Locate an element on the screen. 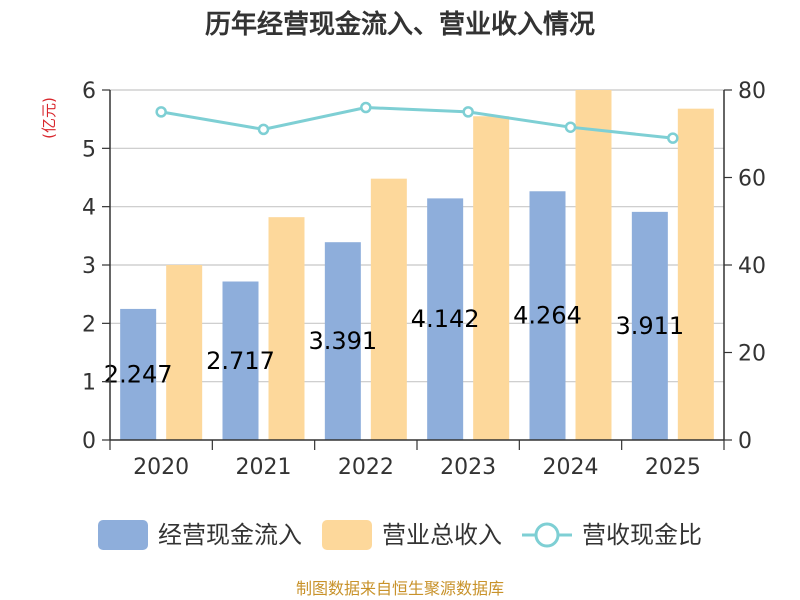 This screenshot has width=800, height=600. ratio-point-2024 is located at coordinates (570, 127).